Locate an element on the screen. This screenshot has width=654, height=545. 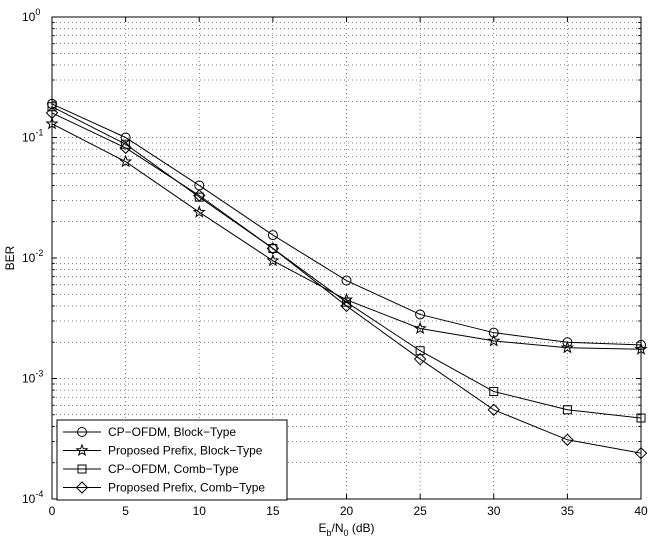
y-tick-label: 10⁰ is located at coordinates (31, 15).